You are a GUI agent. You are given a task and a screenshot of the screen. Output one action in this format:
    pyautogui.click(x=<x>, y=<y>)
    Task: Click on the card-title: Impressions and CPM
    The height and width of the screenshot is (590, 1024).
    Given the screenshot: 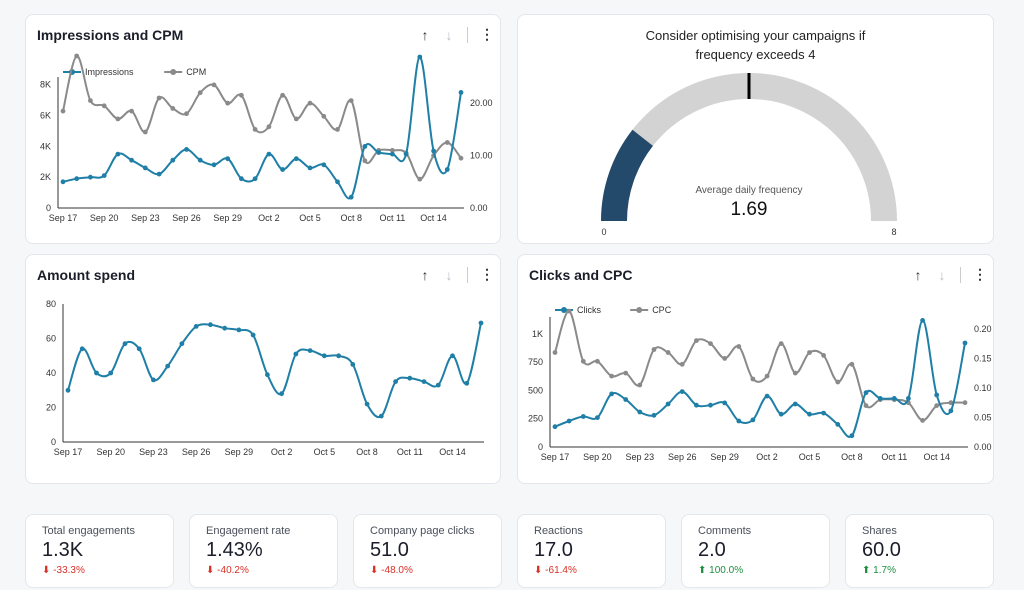 What is the action you would take?
    pyautogui.click(x=110, y=35)
    